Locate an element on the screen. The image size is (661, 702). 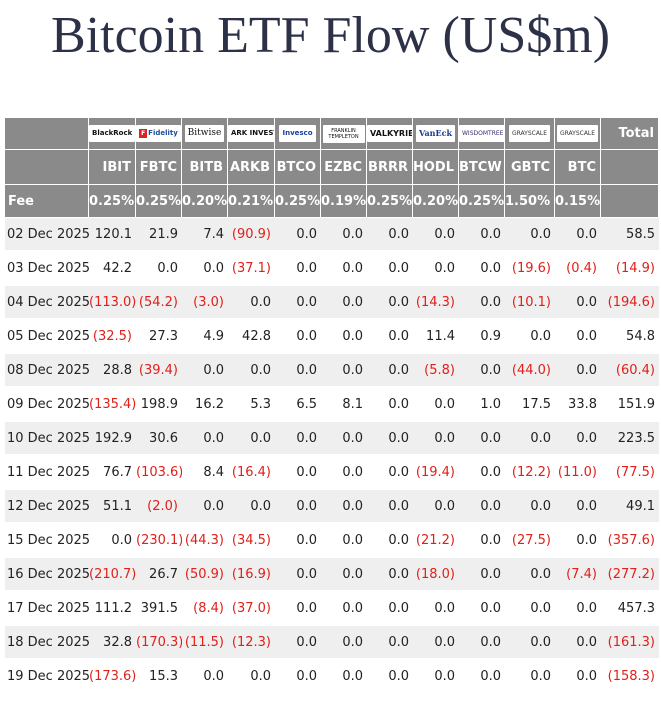
flow-cell: (34.5) is located at coordinates (251, 541).